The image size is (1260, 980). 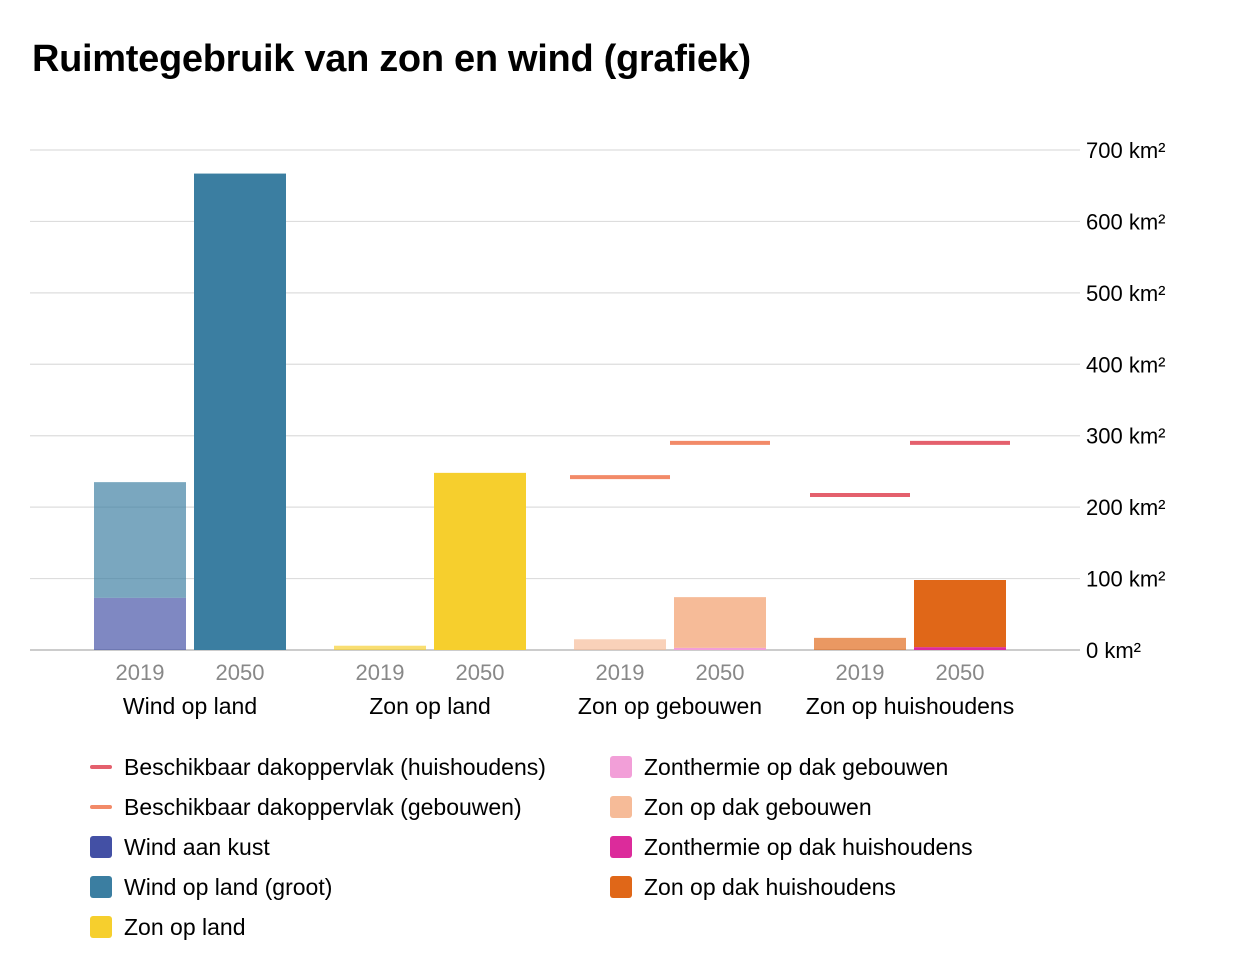 What do you see at coordinates (197, 846) in the screenshot?
I see `legend-label: Wind aan kust` at bounding box center [197, 846].